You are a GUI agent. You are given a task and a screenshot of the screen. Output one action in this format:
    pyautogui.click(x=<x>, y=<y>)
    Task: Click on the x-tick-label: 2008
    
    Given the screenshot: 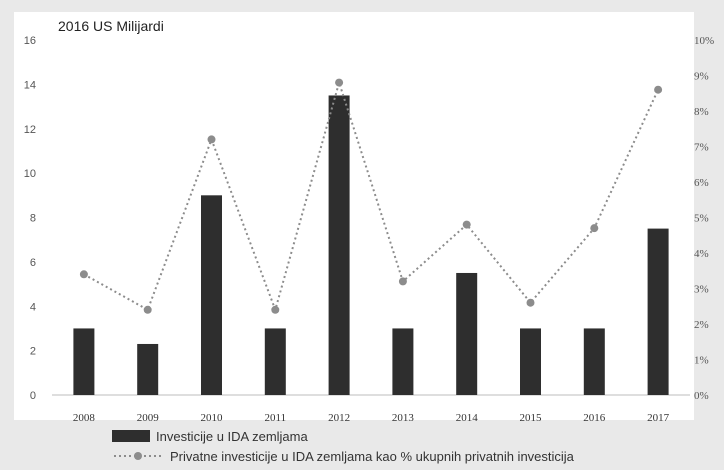 What is the action you would take?
    pyautogui.click(x=84, y=418)
    